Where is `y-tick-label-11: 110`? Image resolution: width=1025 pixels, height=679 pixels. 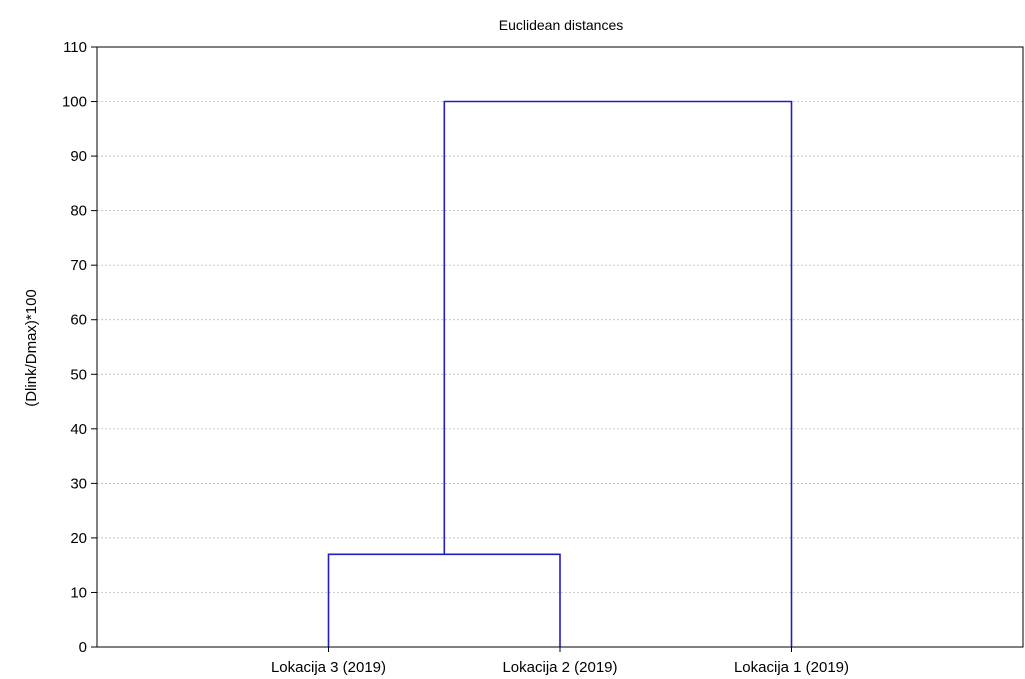 y-tick-label-11: 110 is located at coordinates (75, 47).